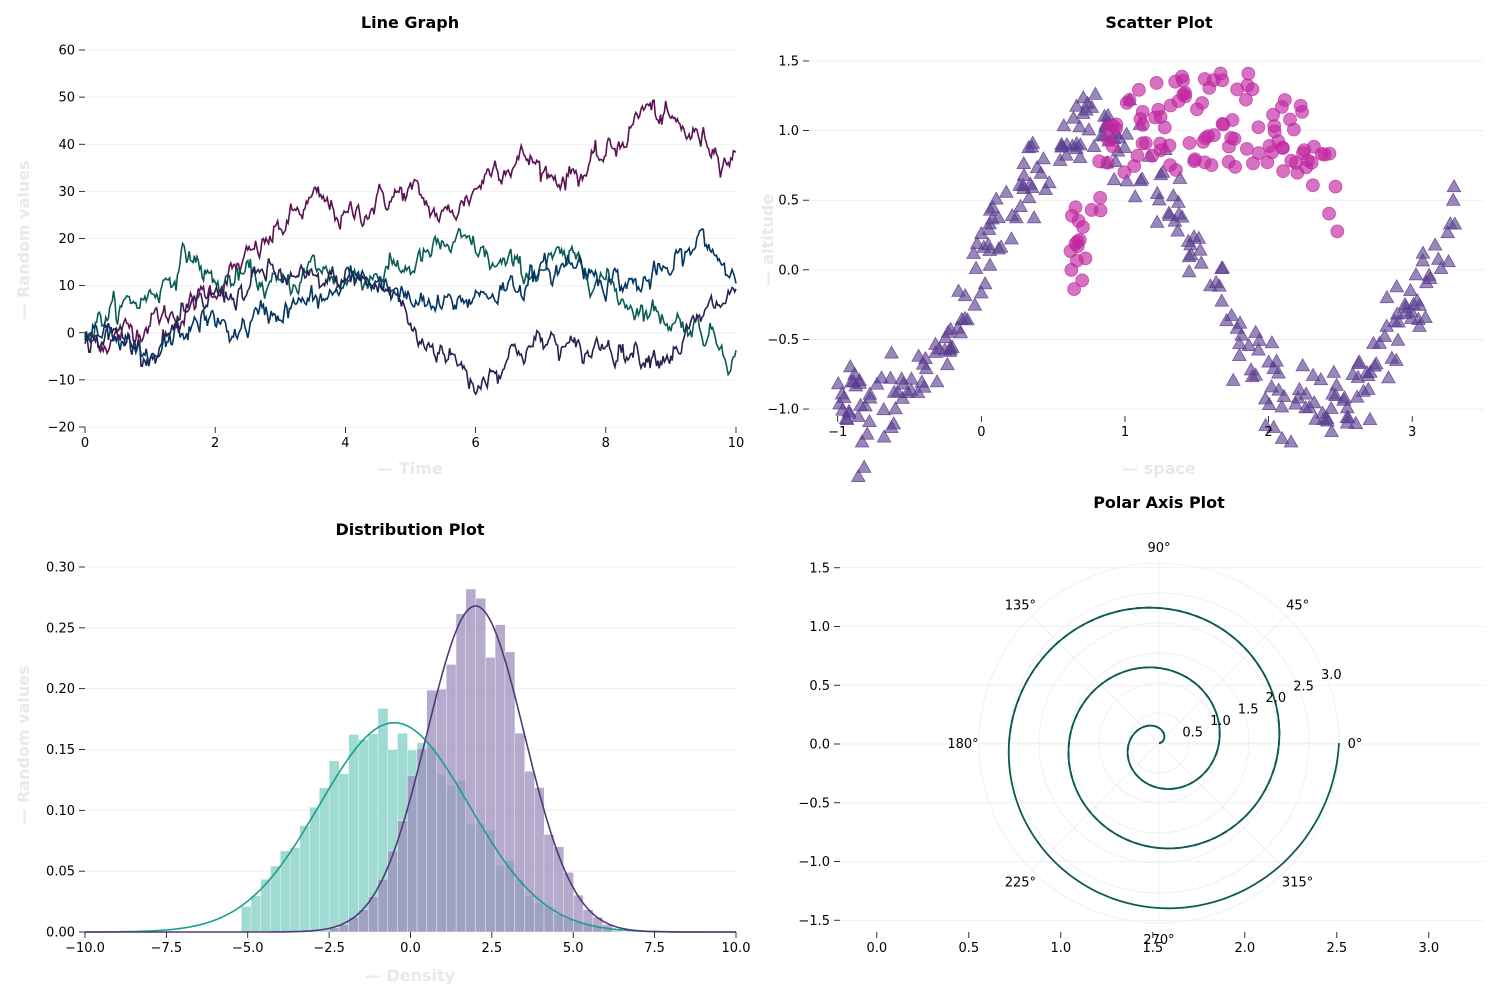  What do you see at coordinates (492, 948) in the screenshot?
I see `distribution-xtick-label: 2.5` at bounding box center [492, 948].